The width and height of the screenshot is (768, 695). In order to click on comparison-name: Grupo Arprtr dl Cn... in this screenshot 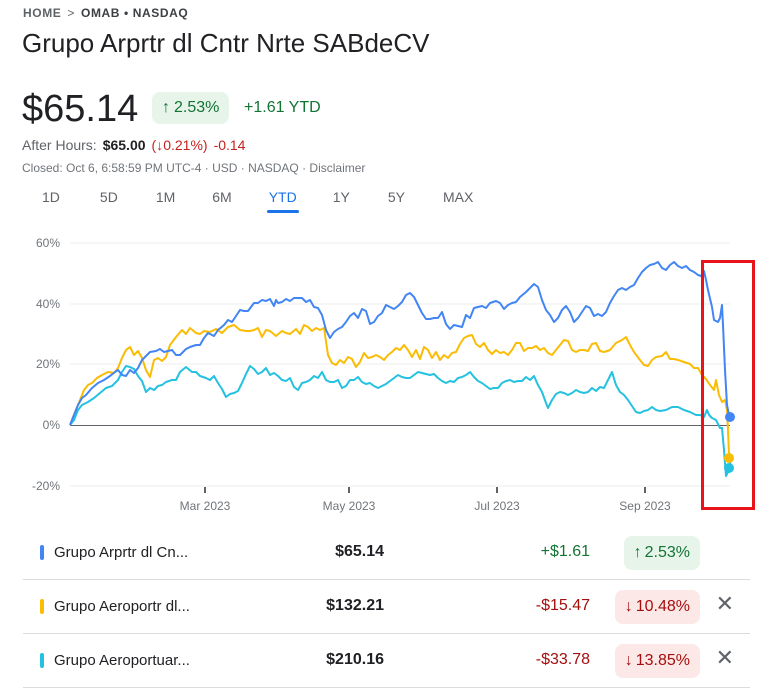, I will do `click(121, 552)`.